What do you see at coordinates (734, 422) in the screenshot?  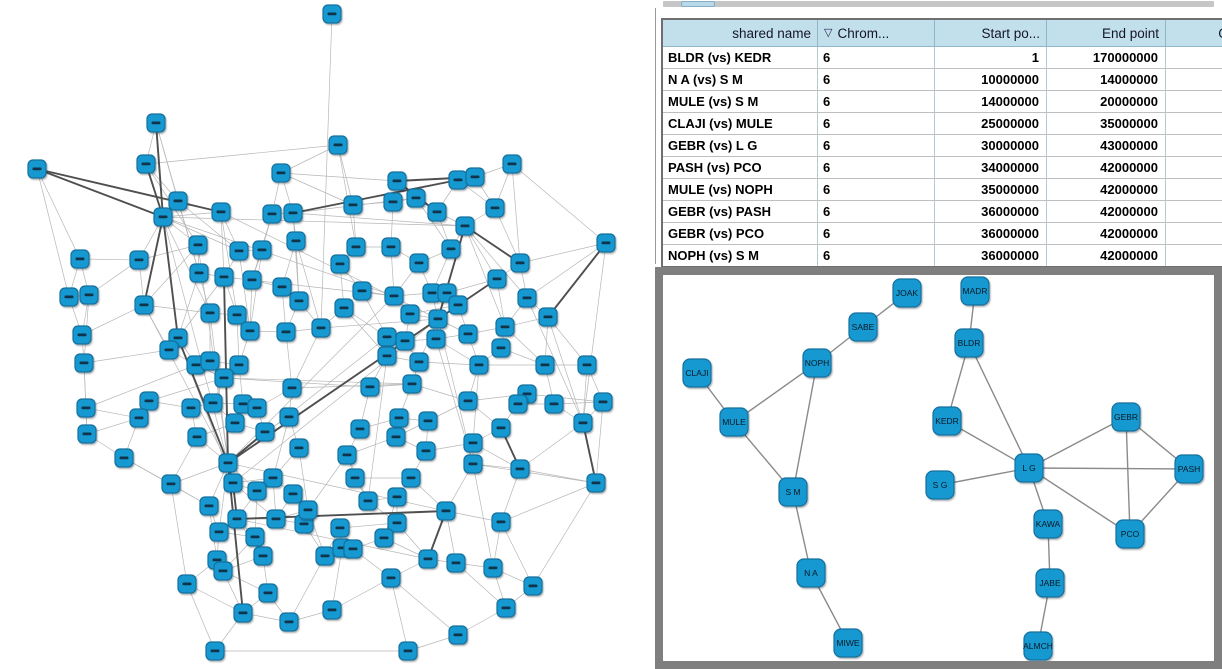 I see `node-mule: MULE` at bounding box center [734, 422].